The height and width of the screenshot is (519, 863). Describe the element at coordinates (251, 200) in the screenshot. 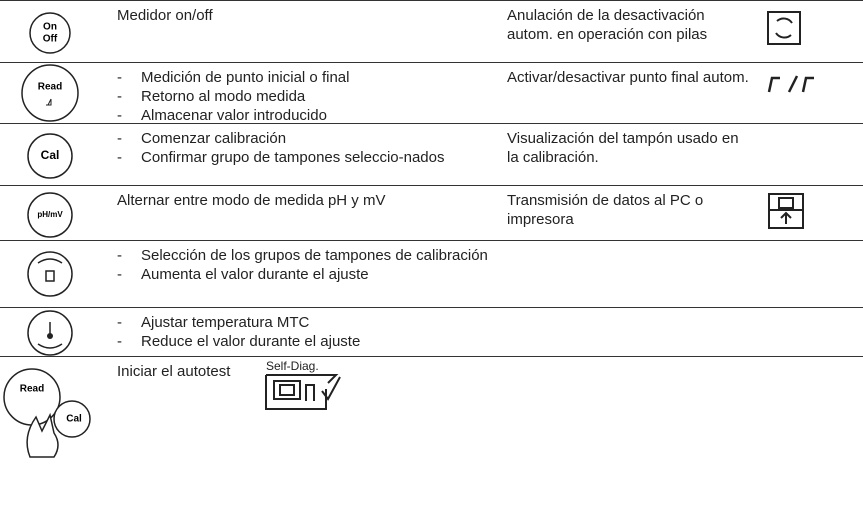

I see `function-item: Alternar entre modo de medida pH y mV` at that location.